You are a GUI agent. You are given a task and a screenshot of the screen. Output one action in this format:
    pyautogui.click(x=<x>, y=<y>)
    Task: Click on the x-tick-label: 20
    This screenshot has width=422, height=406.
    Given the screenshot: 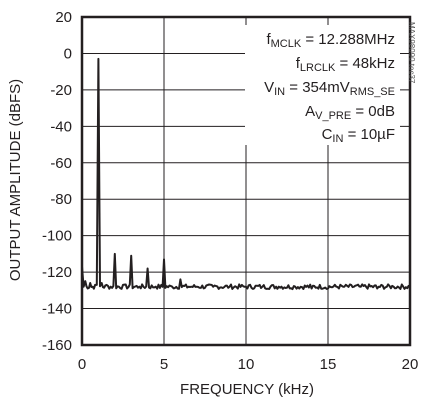 What is the action you would take?
    pyautogui.click(x=410, y=364)
    